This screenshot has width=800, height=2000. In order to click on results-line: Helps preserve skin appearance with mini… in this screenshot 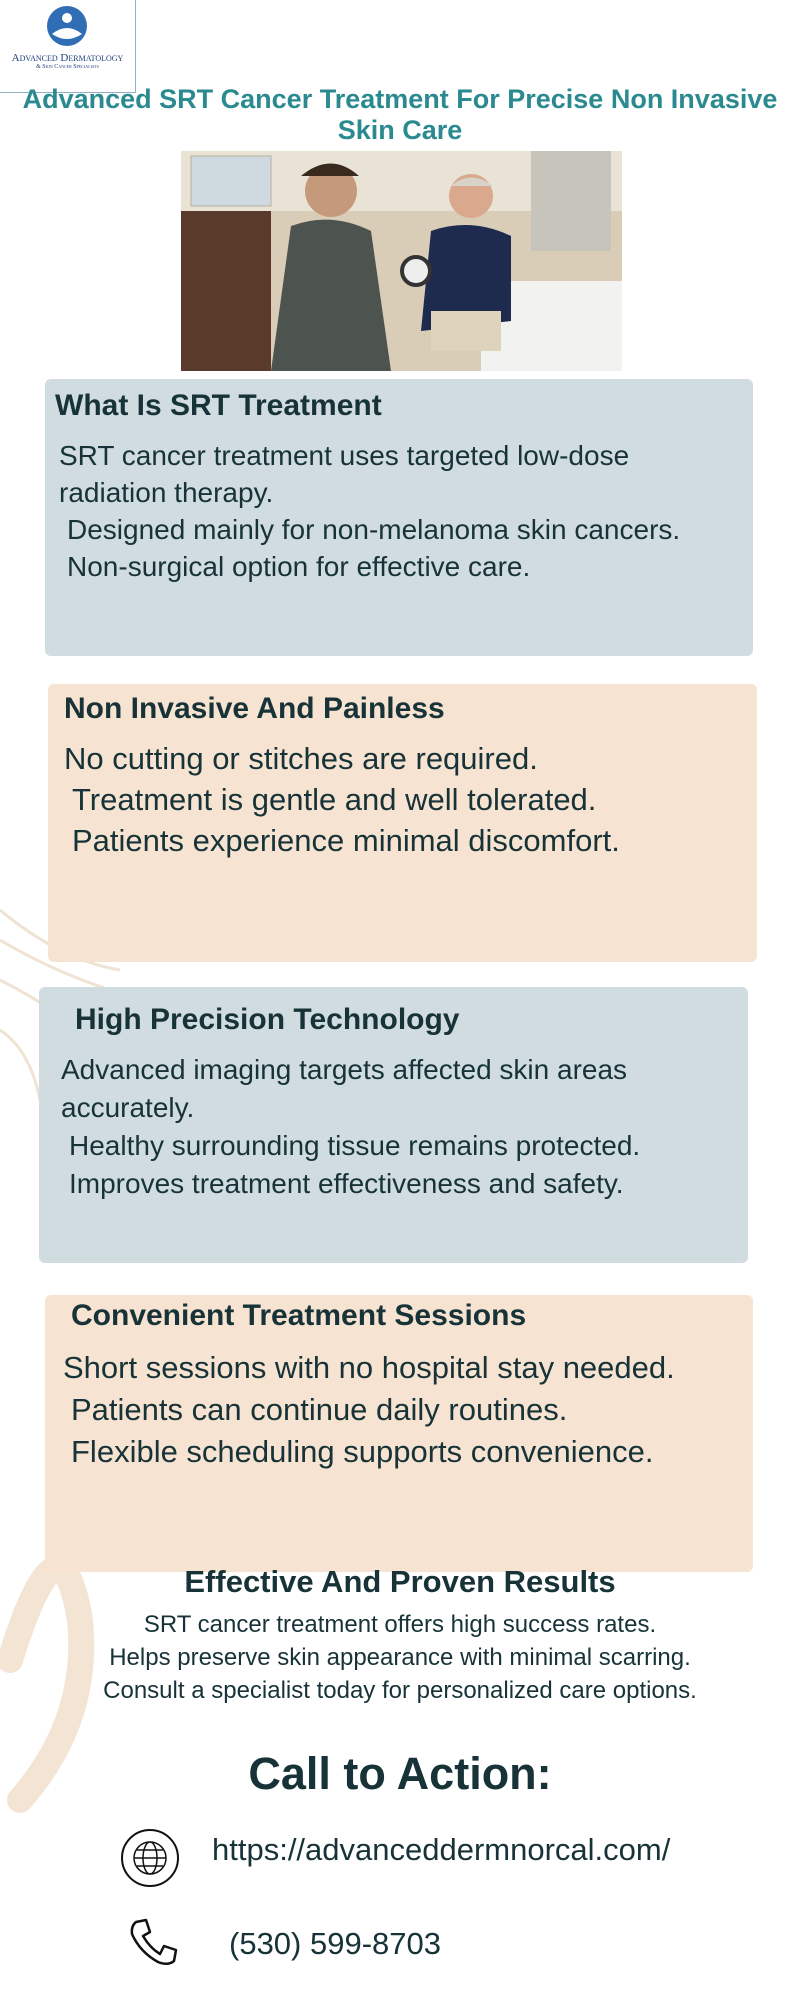, I will do `click(400, 1657)`.